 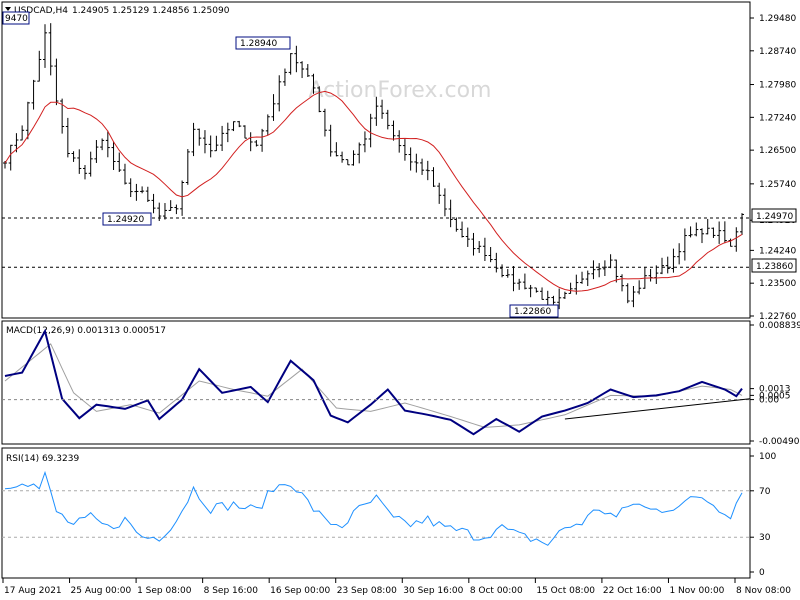 I want to click on annotation-high-1-label: 9470, so click(x=16, y=19).